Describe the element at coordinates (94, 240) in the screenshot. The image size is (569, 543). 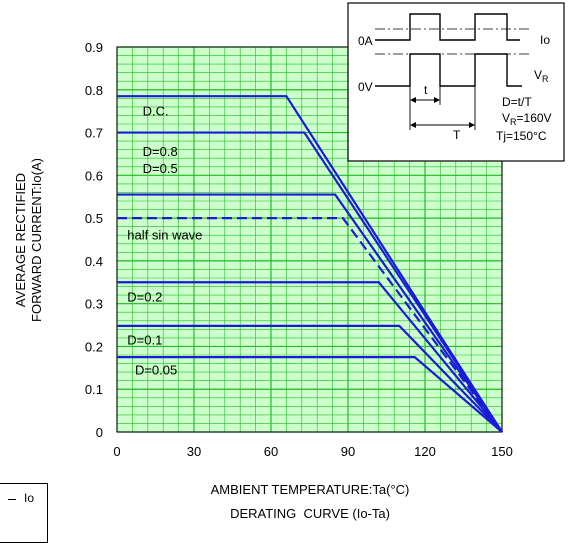
I see `y-tick-labels: 0 0.1 0.2 0.3 0.4 0.5 0.6 0.7 0.8 0.9` at that location.